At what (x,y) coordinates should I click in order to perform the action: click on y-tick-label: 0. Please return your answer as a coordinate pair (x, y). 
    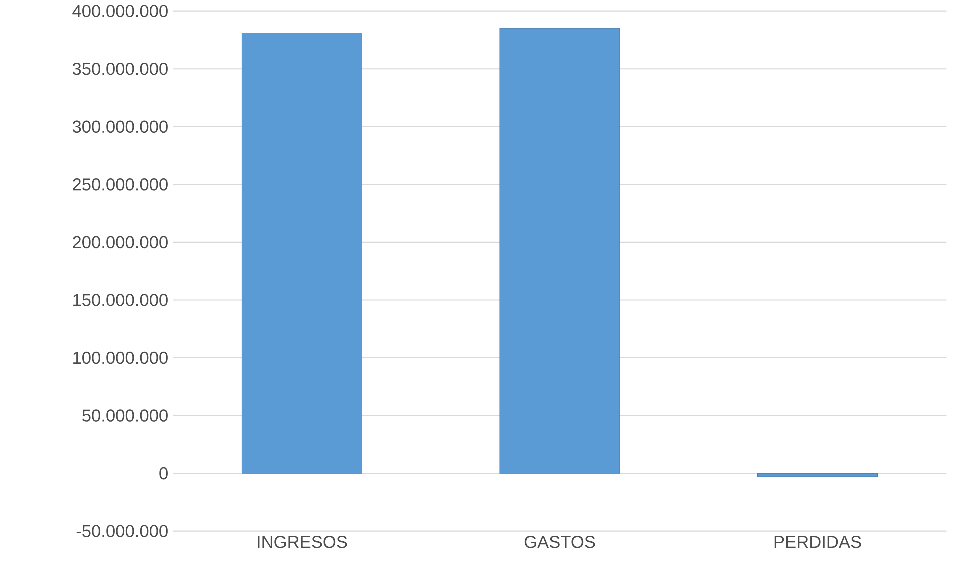
    Looking at the image, I should click on (164, 473).